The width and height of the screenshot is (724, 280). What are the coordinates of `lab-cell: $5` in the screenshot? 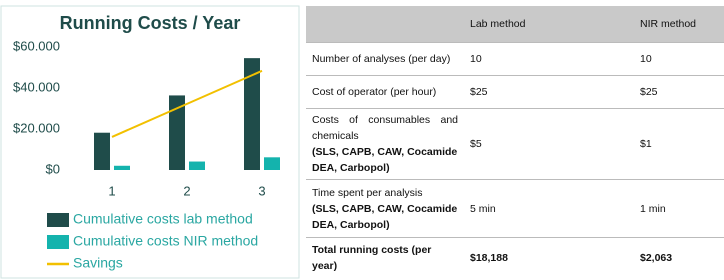 It's located at (549, 144).